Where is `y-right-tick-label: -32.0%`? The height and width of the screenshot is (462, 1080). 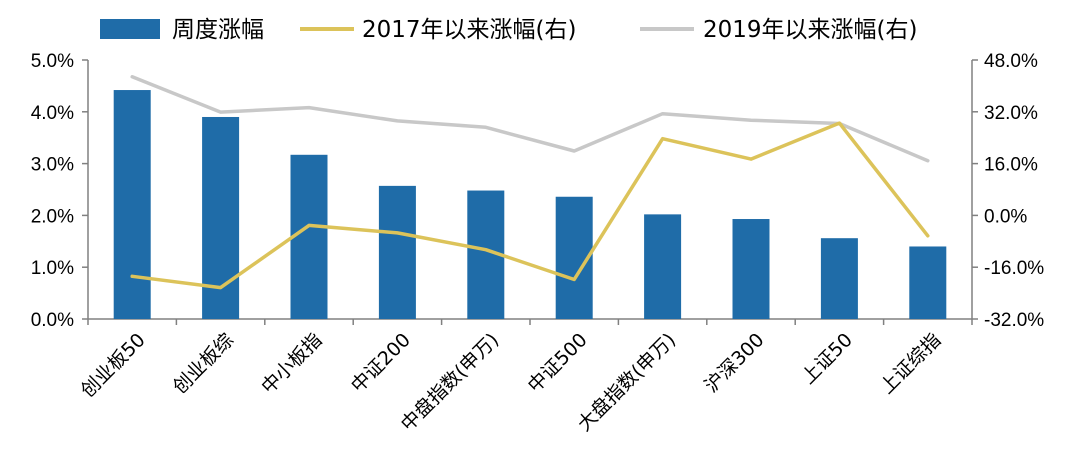
y-right-tick-label: -32.0% is located at coordinates (1014, 320).